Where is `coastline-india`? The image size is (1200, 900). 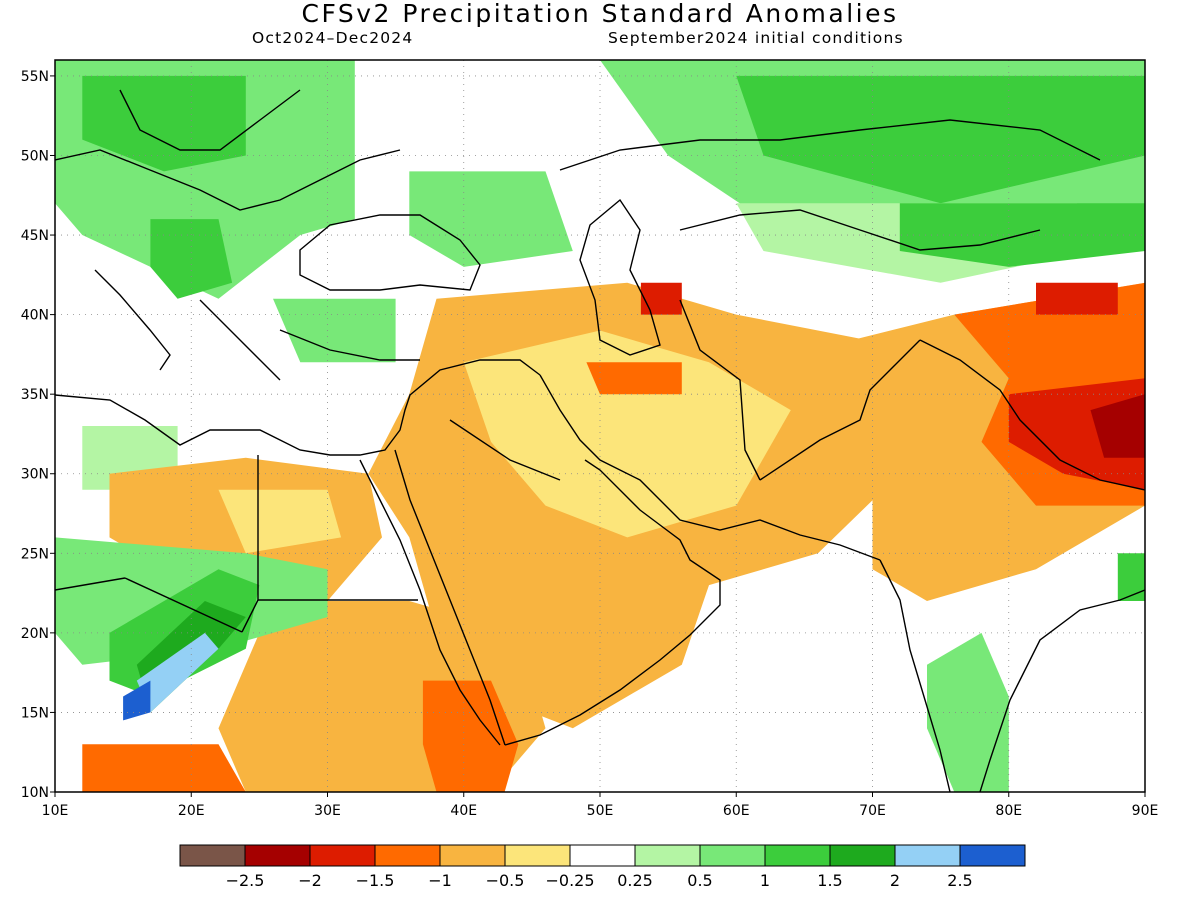 coastline-india is located at coordinates (915, 675).